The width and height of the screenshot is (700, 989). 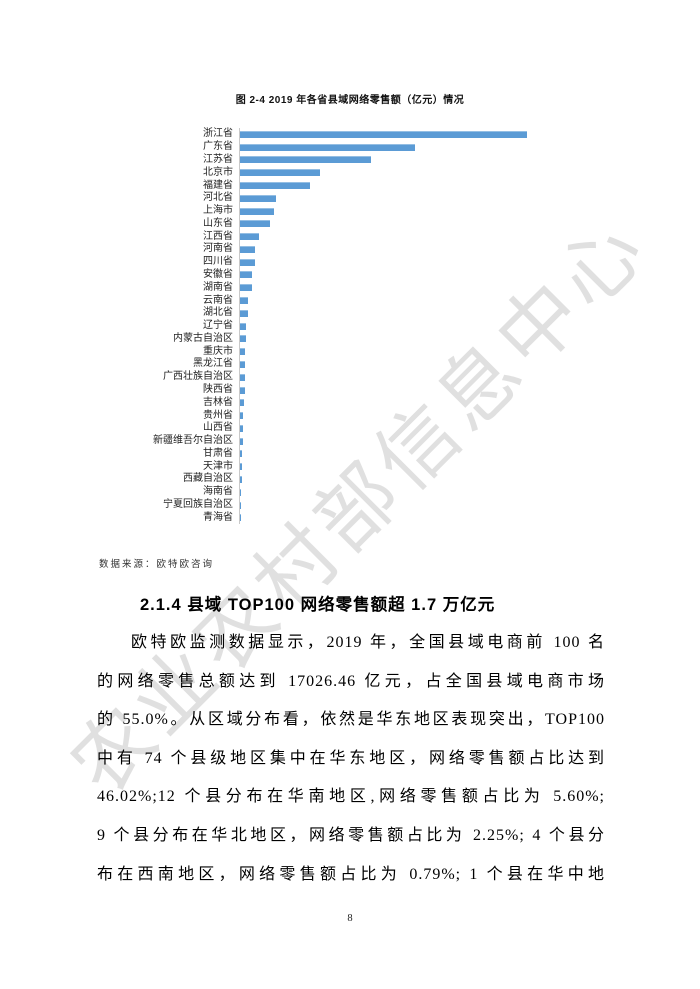 What do you see at coordinates (328, 185) in the screenshot?
I see `chart-row: 福建省` at bounding box center [328, 185].